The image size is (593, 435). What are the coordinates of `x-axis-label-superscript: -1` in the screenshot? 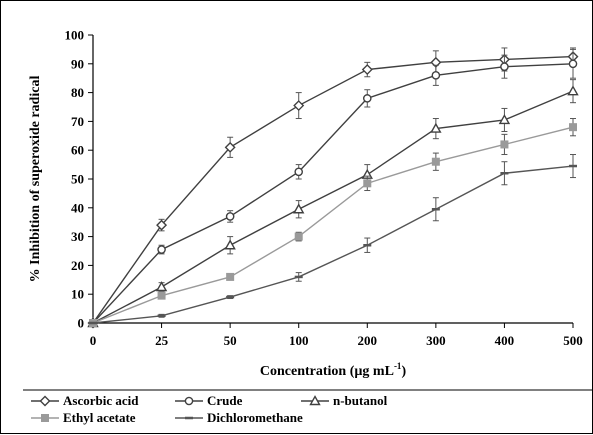 It's located at (398, 366).